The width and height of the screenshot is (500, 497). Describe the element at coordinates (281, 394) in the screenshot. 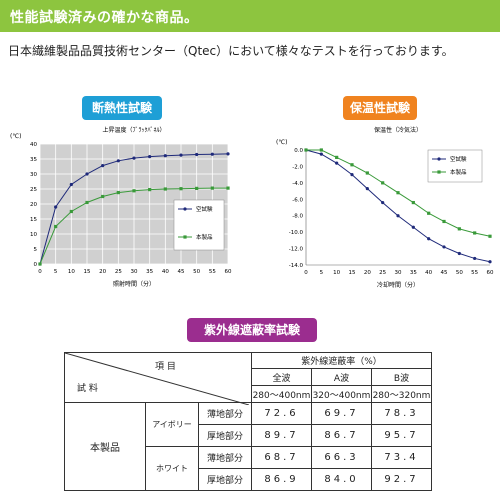

I see `col-range-full: 280～400nm` at that location.